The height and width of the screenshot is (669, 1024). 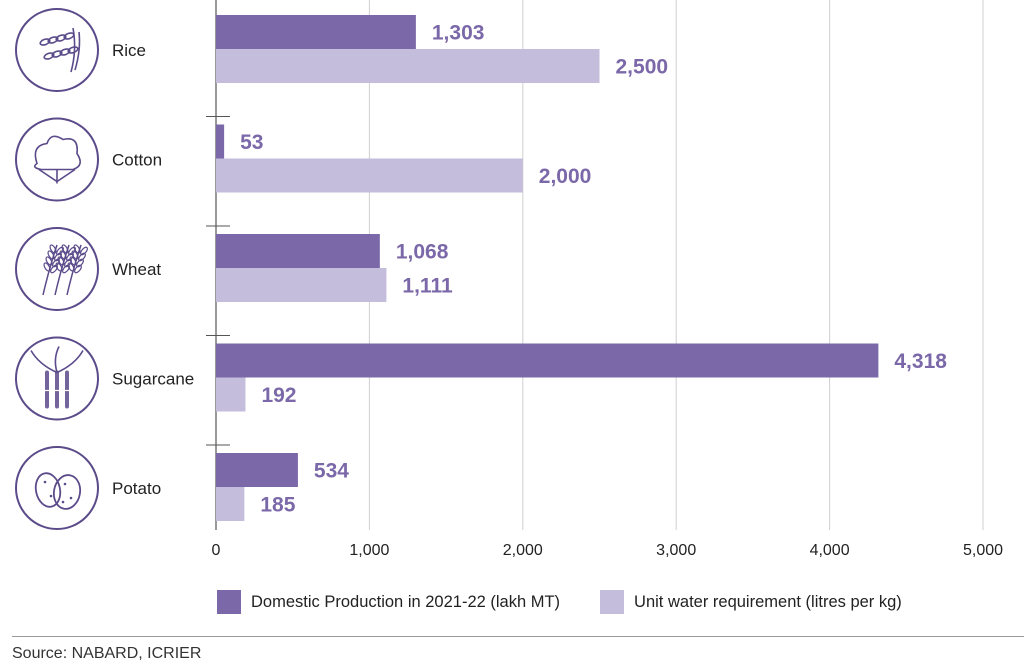 I want to click on category-label: Potato, so click(x=136, y=488).